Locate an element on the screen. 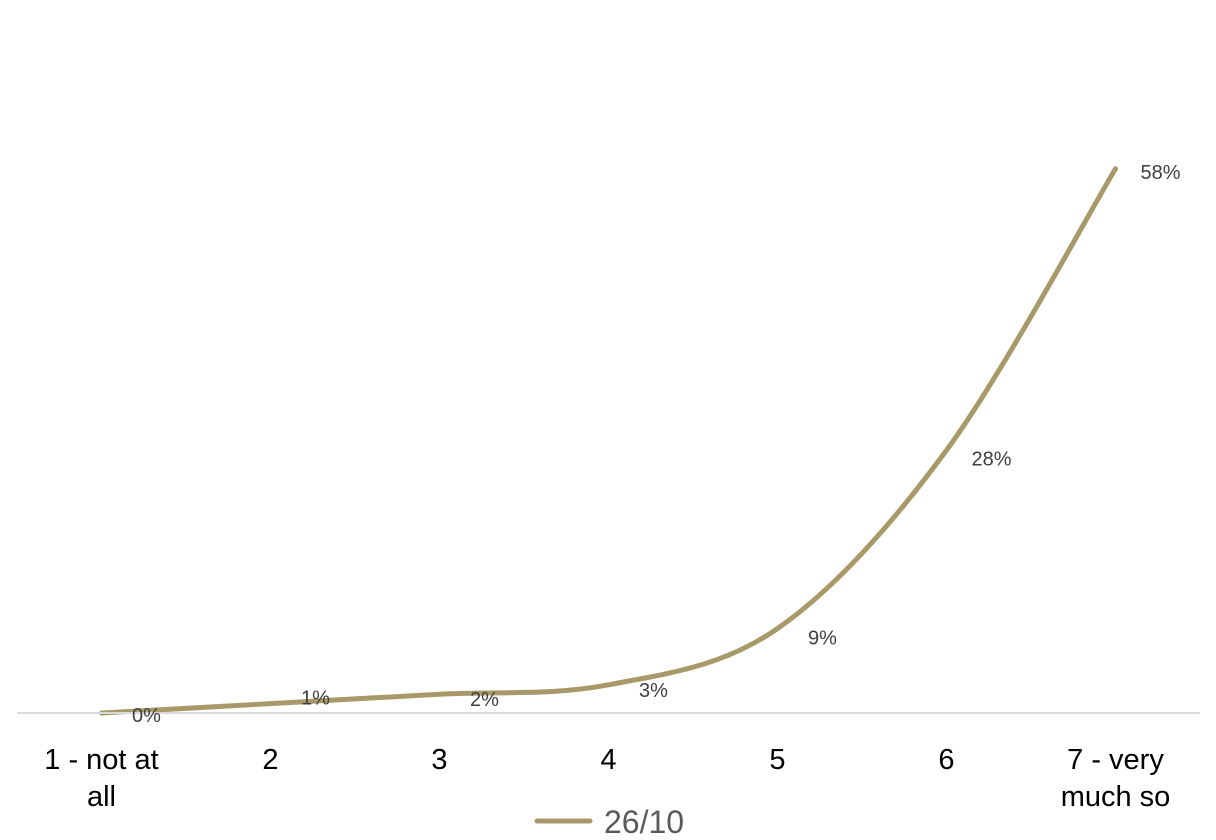 This screenshot has width=1216, height=840. legend-label-26-10: 26/10 is located at coordinates (644, 822).